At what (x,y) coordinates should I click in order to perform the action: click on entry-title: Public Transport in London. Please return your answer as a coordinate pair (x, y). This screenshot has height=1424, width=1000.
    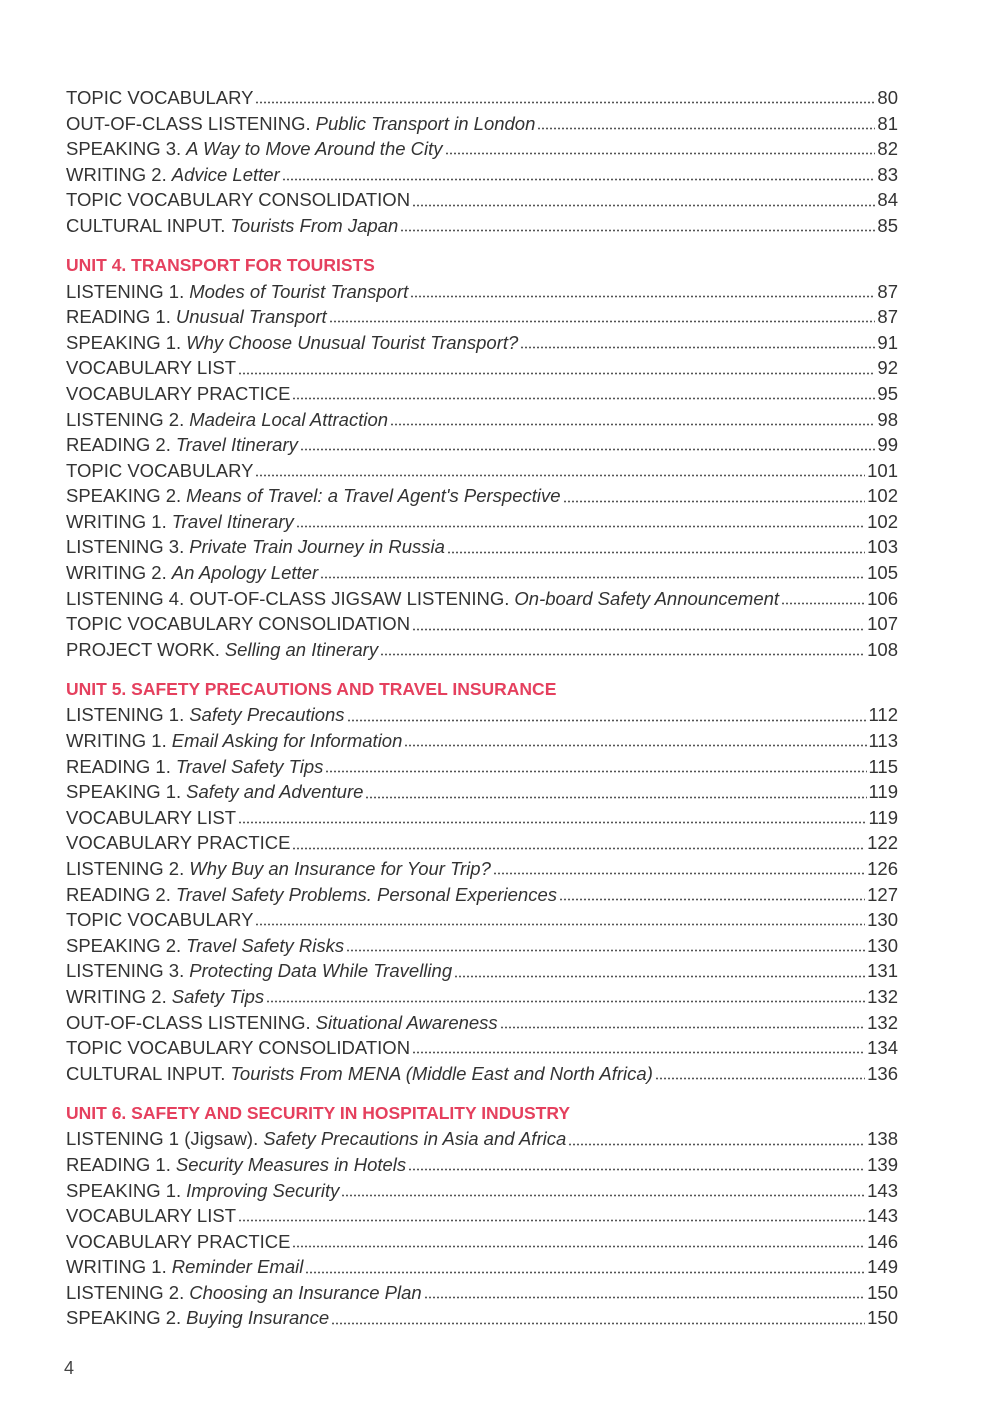
    Looking at the image, I should click on (425, 123).